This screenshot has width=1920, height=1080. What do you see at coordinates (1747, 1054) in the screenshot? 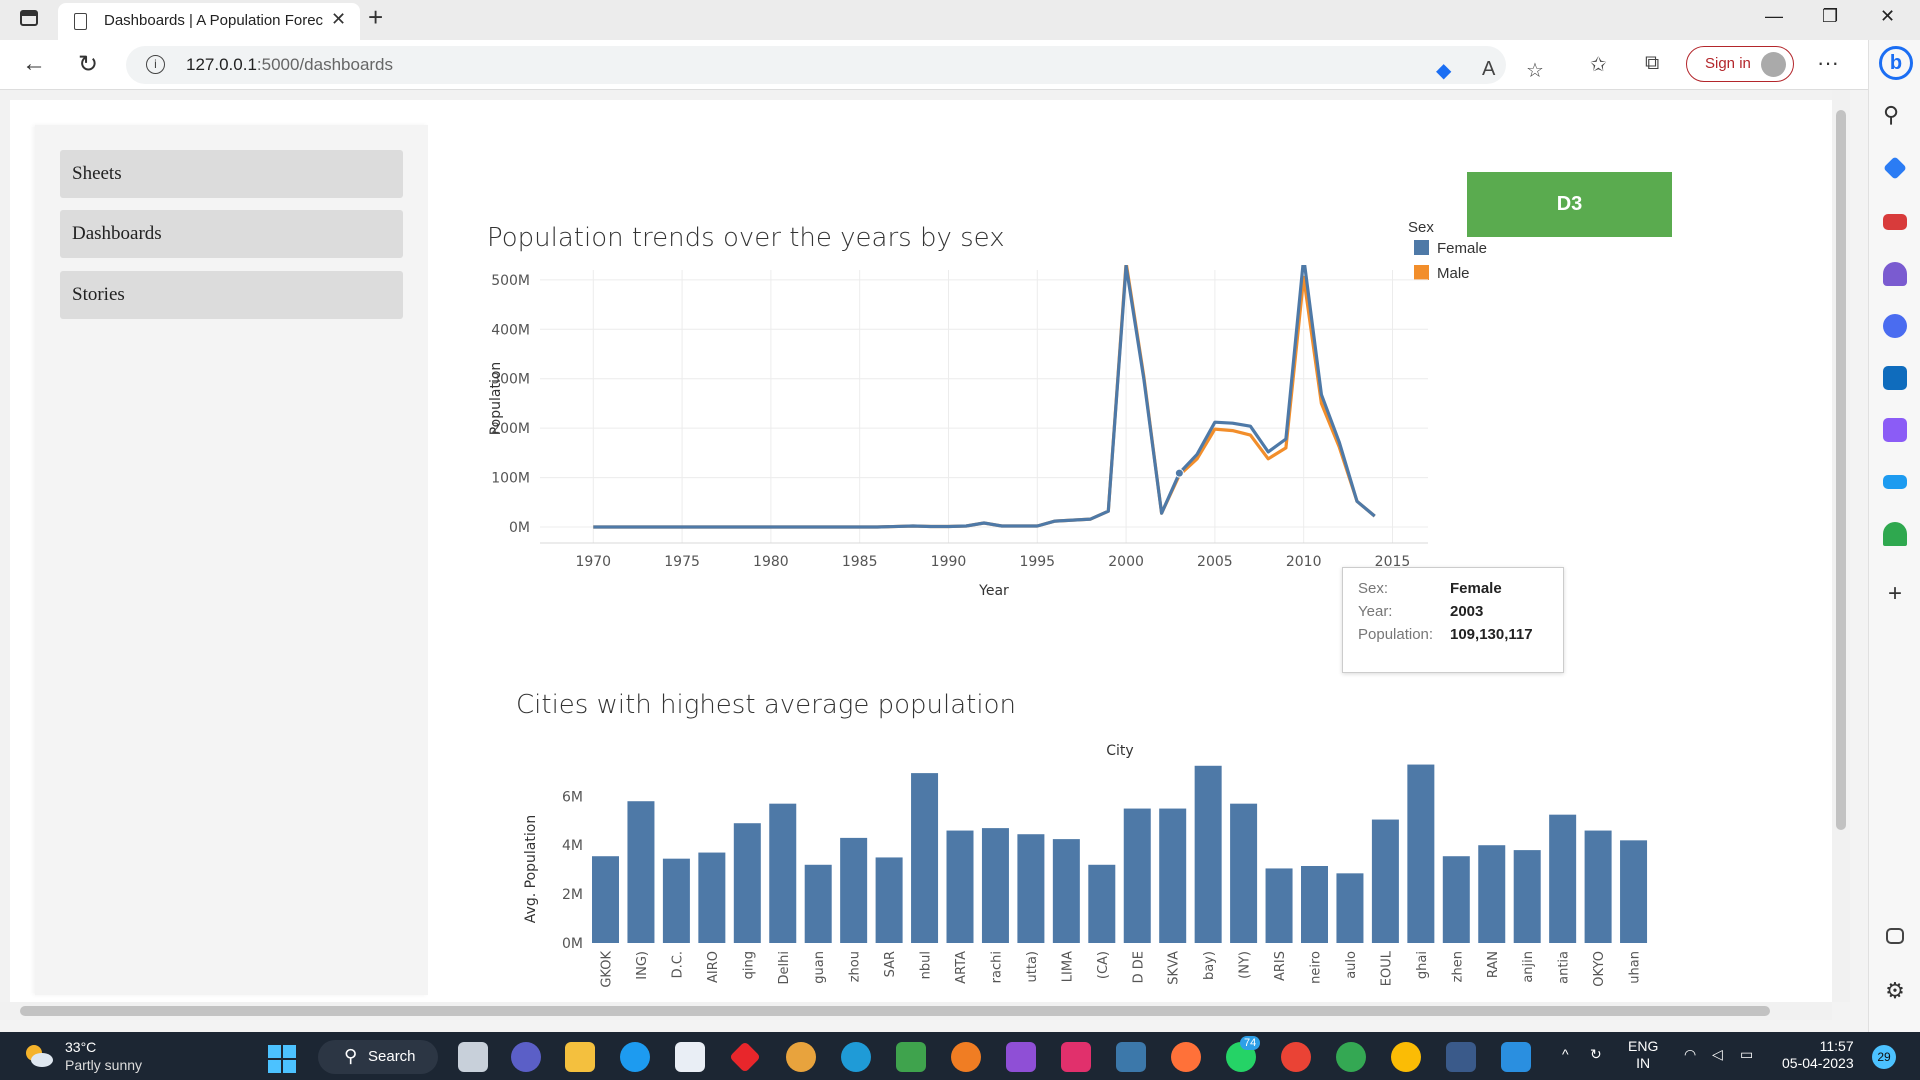
I see `battery-icon: ▭` at bounding box center [1747, 1054].